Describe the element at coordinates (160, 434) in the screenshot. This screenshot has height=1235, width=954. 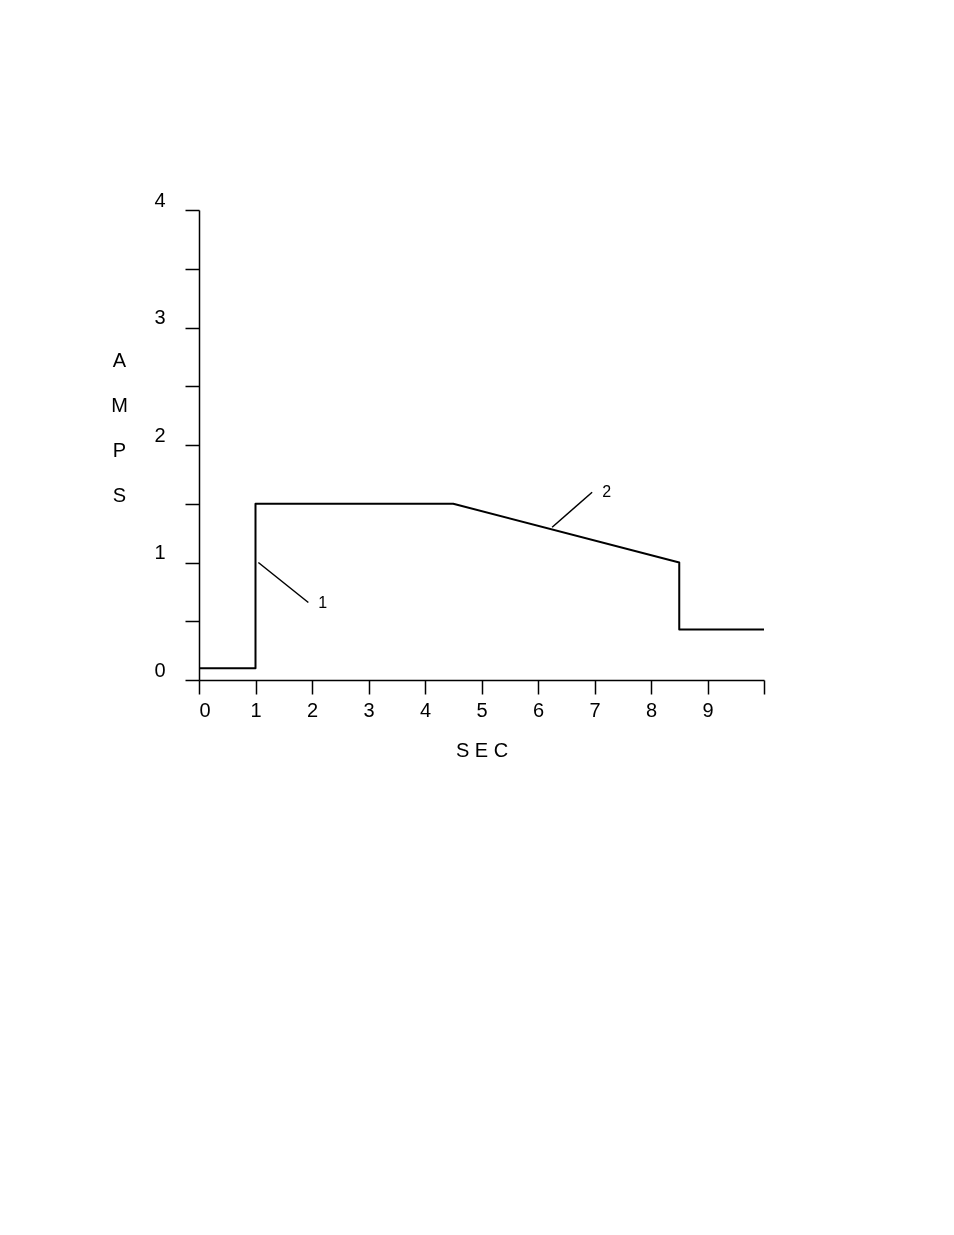
I see `y-tick-label: 2` at that location.